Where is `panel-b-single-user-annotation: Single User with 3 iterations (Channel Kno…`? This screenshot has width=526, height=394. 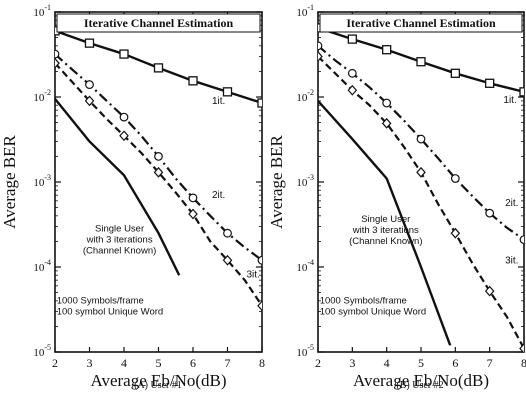 panel-b-single-user-annotation: Single User with 3 iterations (Channel Kno… is located at coordinates (385, 230).